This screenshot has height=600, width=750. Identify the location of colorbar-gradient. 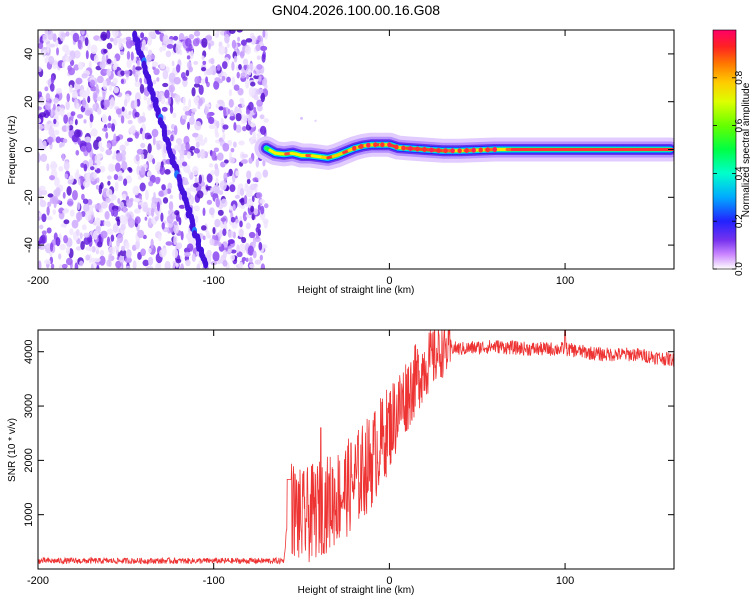
(724, 149).